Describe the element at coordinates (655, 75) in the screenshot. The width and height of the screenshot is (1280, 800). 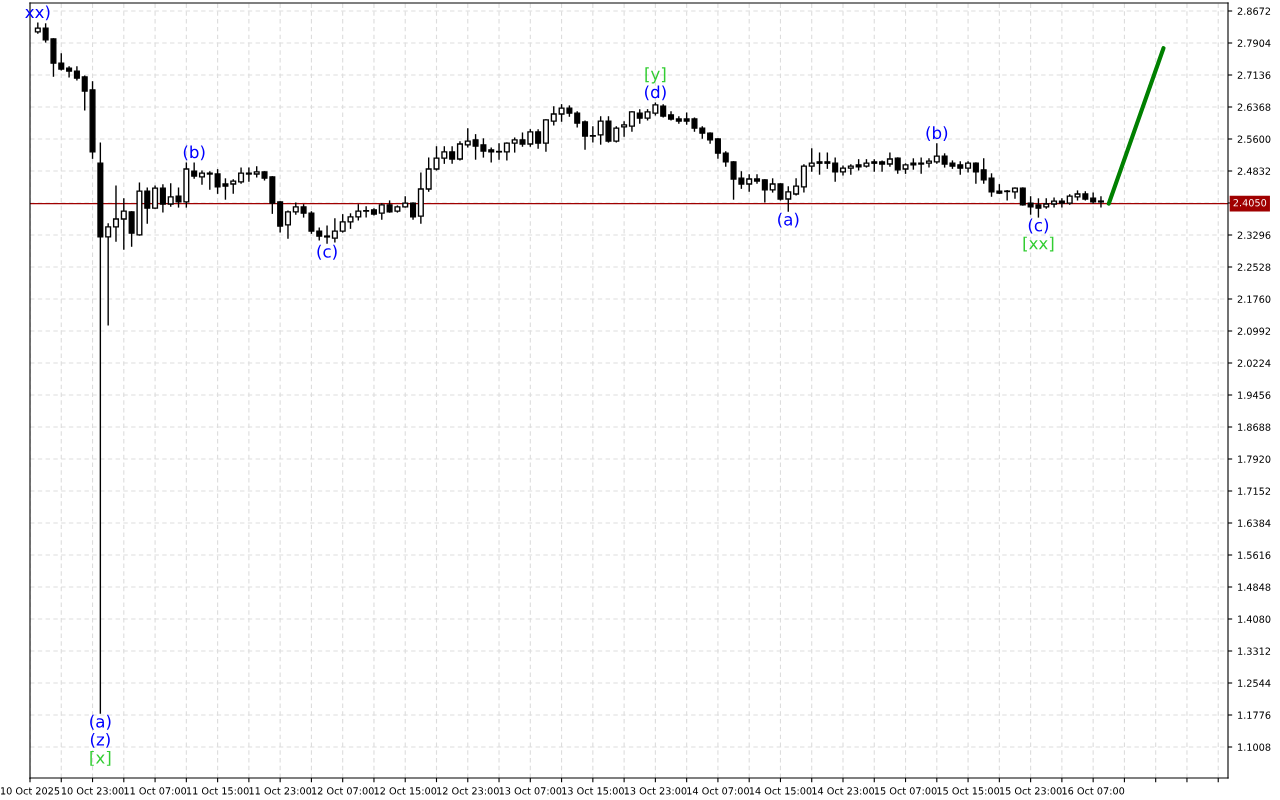
I see `annotation: [y]` at that location.